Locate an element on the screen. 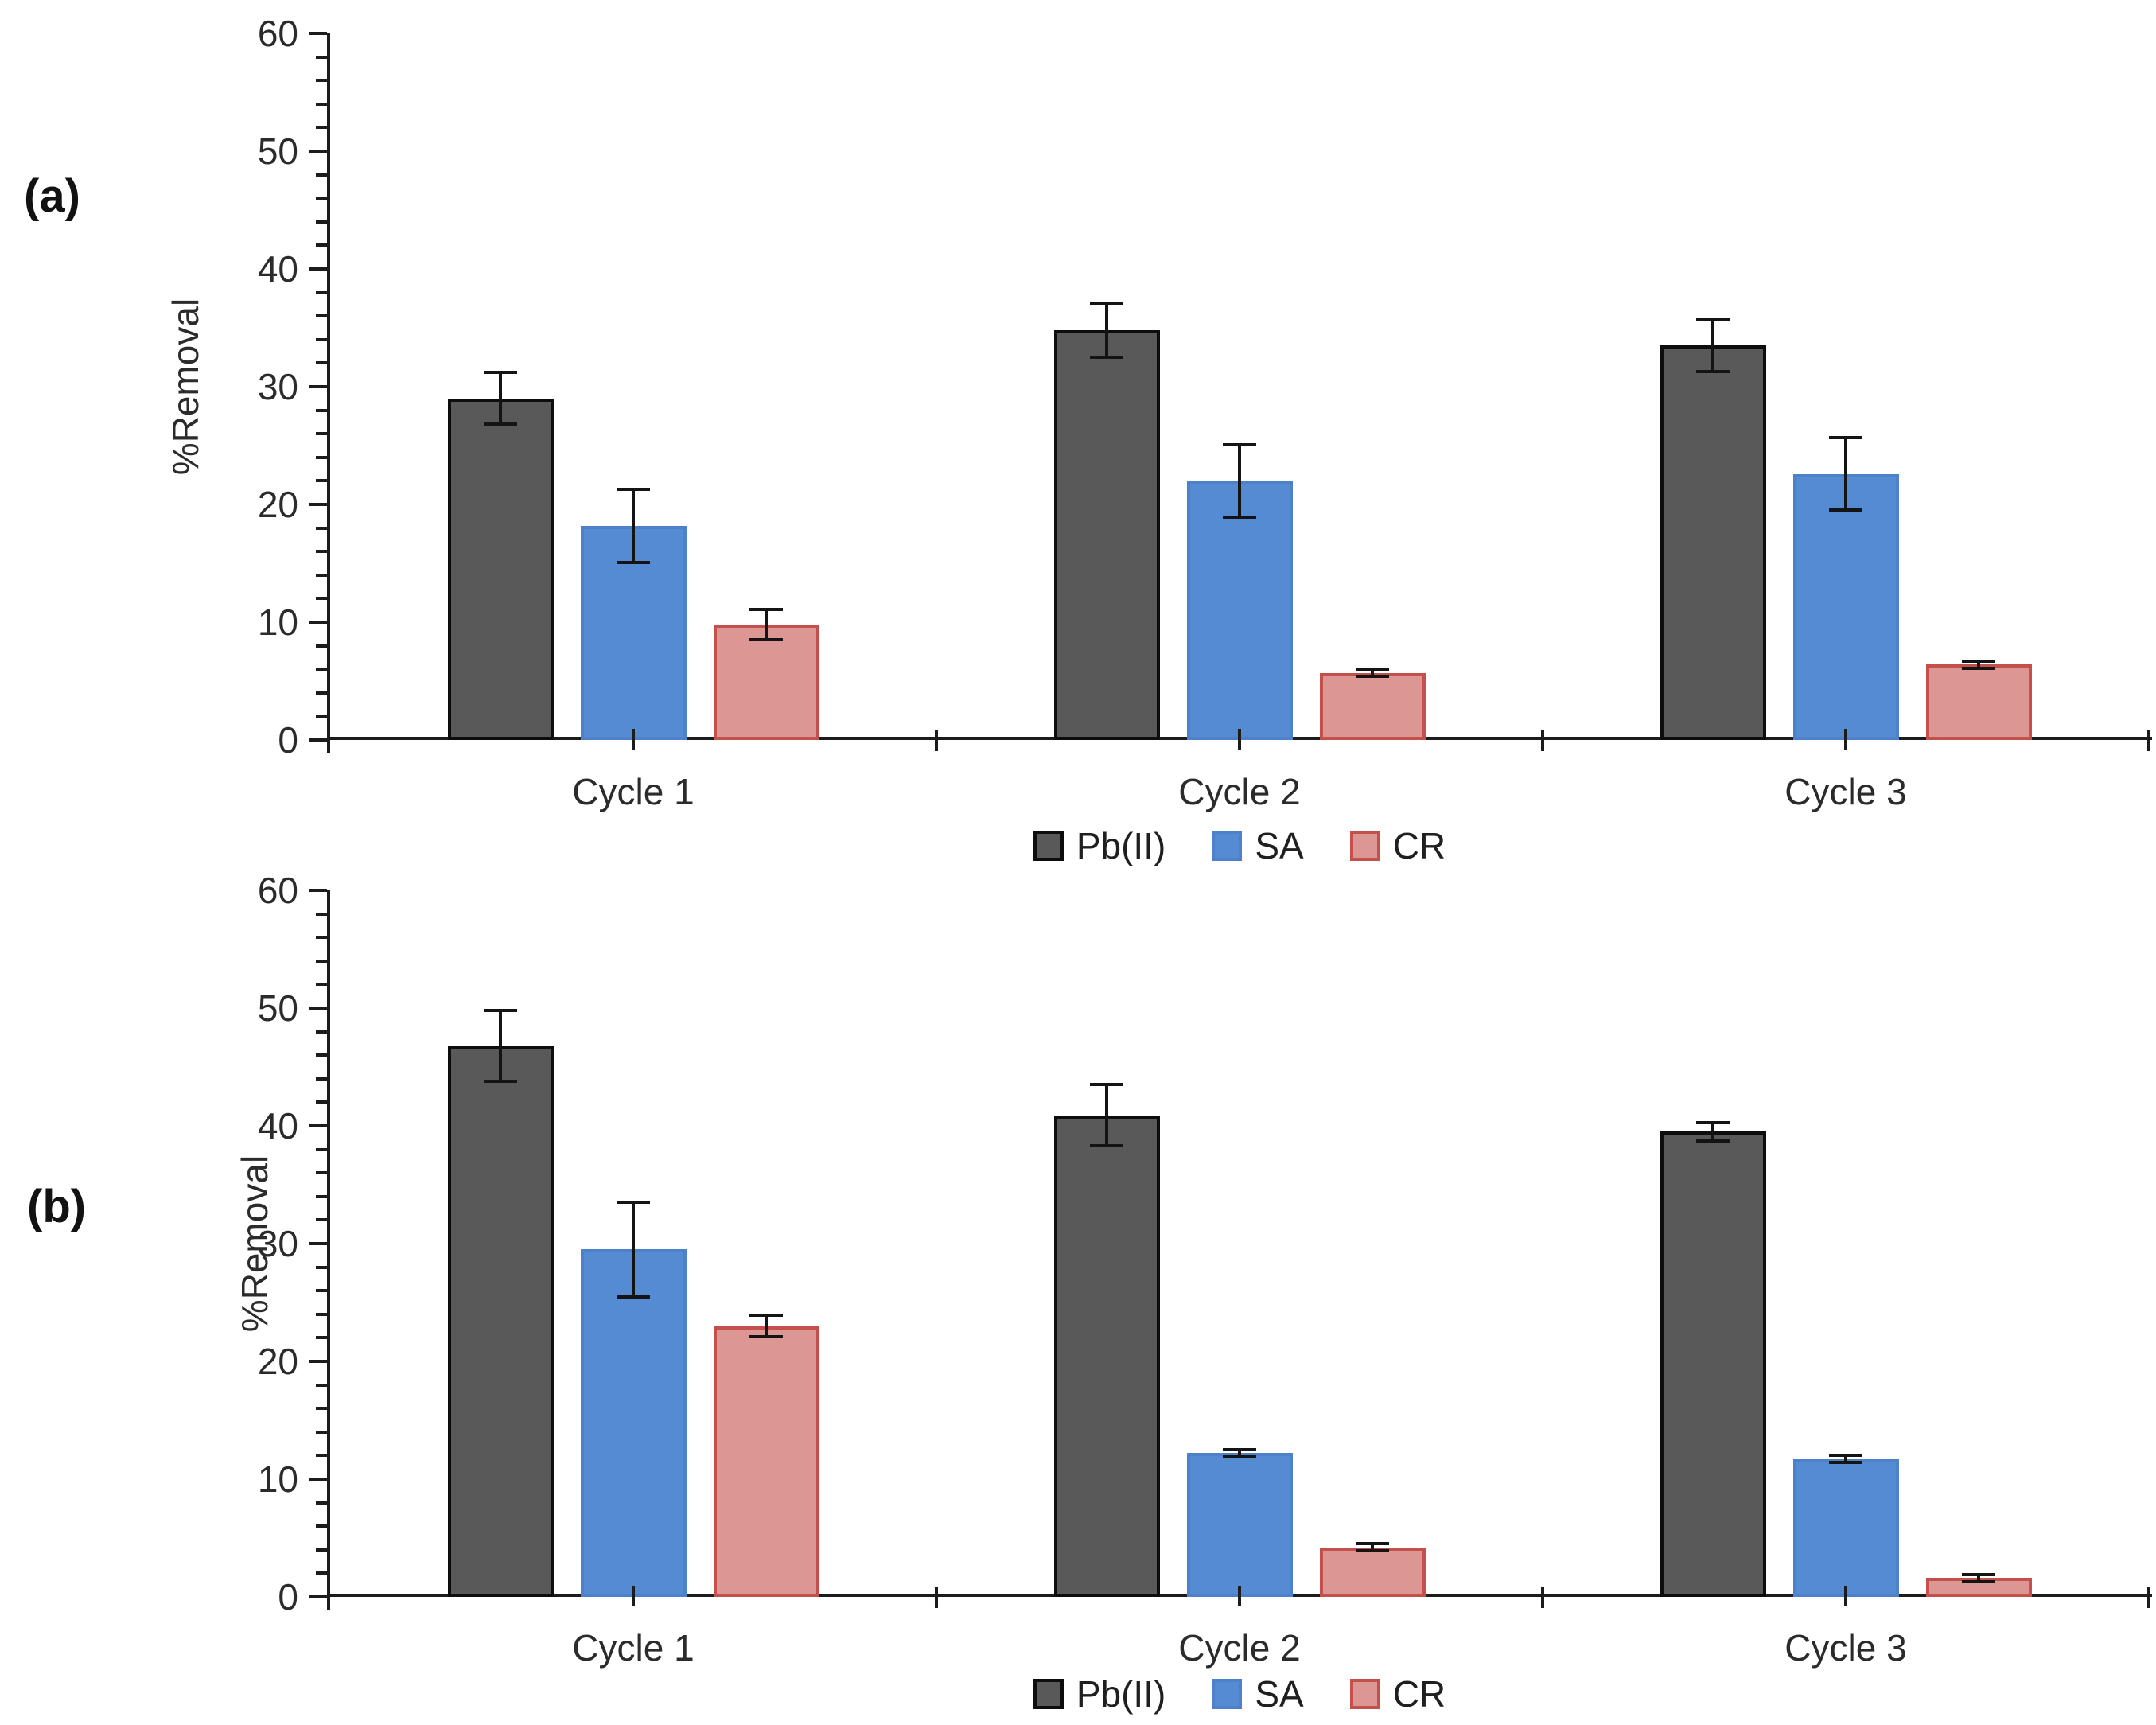 The width and height of the screenshot is (2156, 1725). legend-b: Pb(II) SA CR is located at coordinates (1240, 1694).